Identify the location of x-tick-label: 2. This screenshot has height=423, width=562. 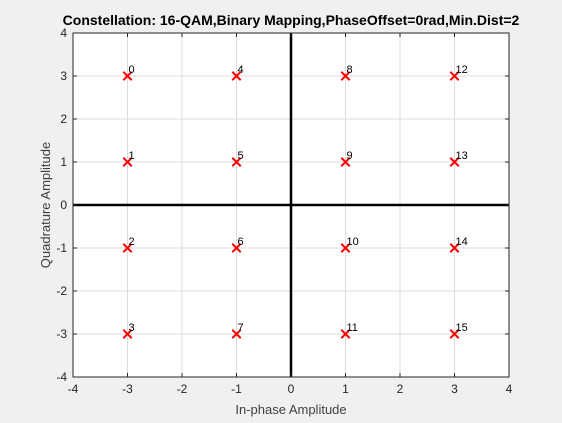
(400, 389).